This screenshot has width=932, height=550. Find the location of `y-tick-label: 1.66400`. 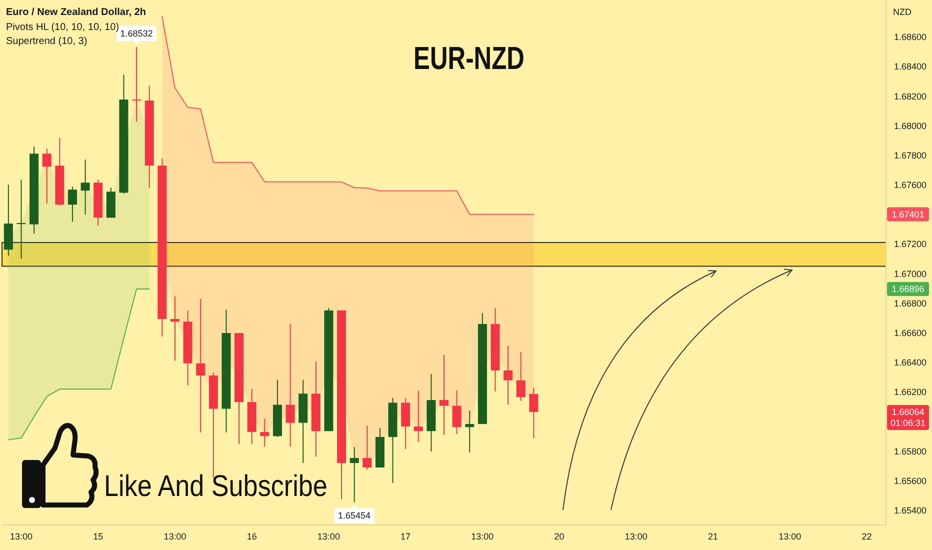

y-tick-label: 1.66400 is located at coordinates (910, 363).